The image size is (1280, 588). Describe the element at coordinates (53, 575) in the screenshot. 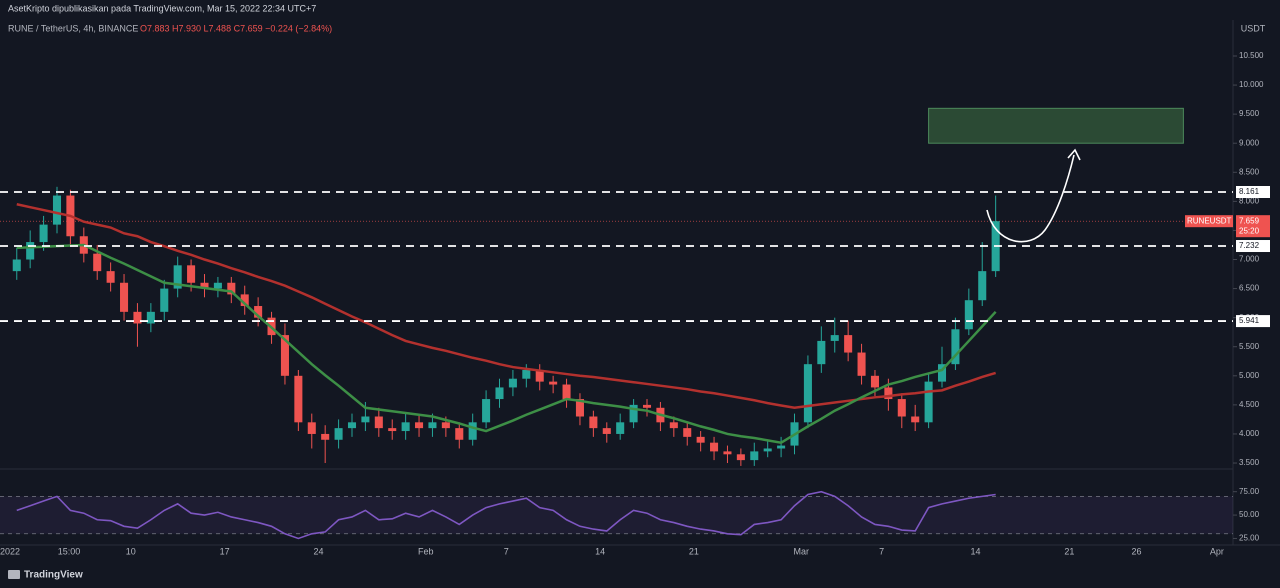

I see `brand: TradingView` at that location.